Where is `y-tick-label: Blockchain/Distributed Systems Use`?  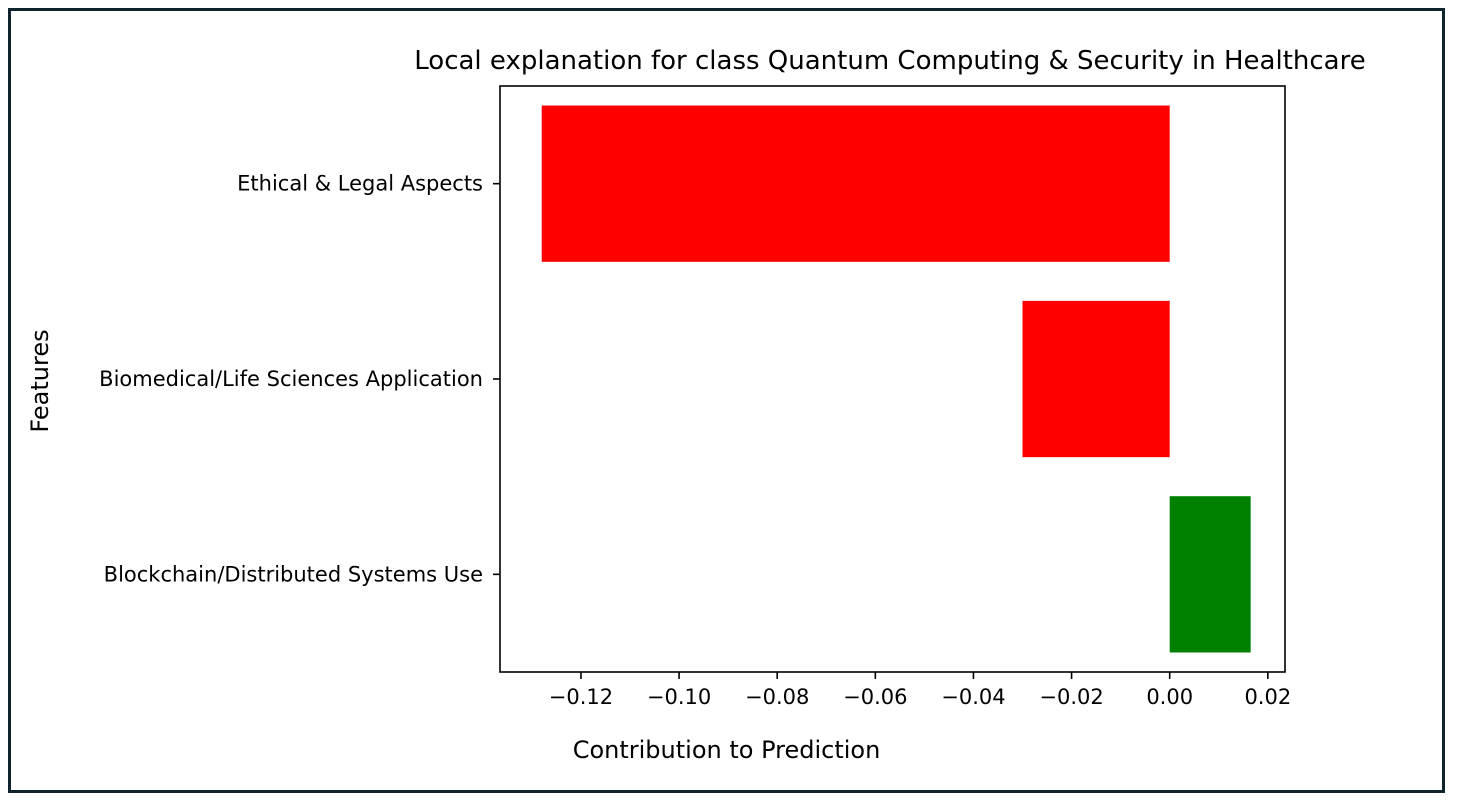
y-tick-label: Blockchain/Distributed Systems Use is located at coordinates (293, 574).